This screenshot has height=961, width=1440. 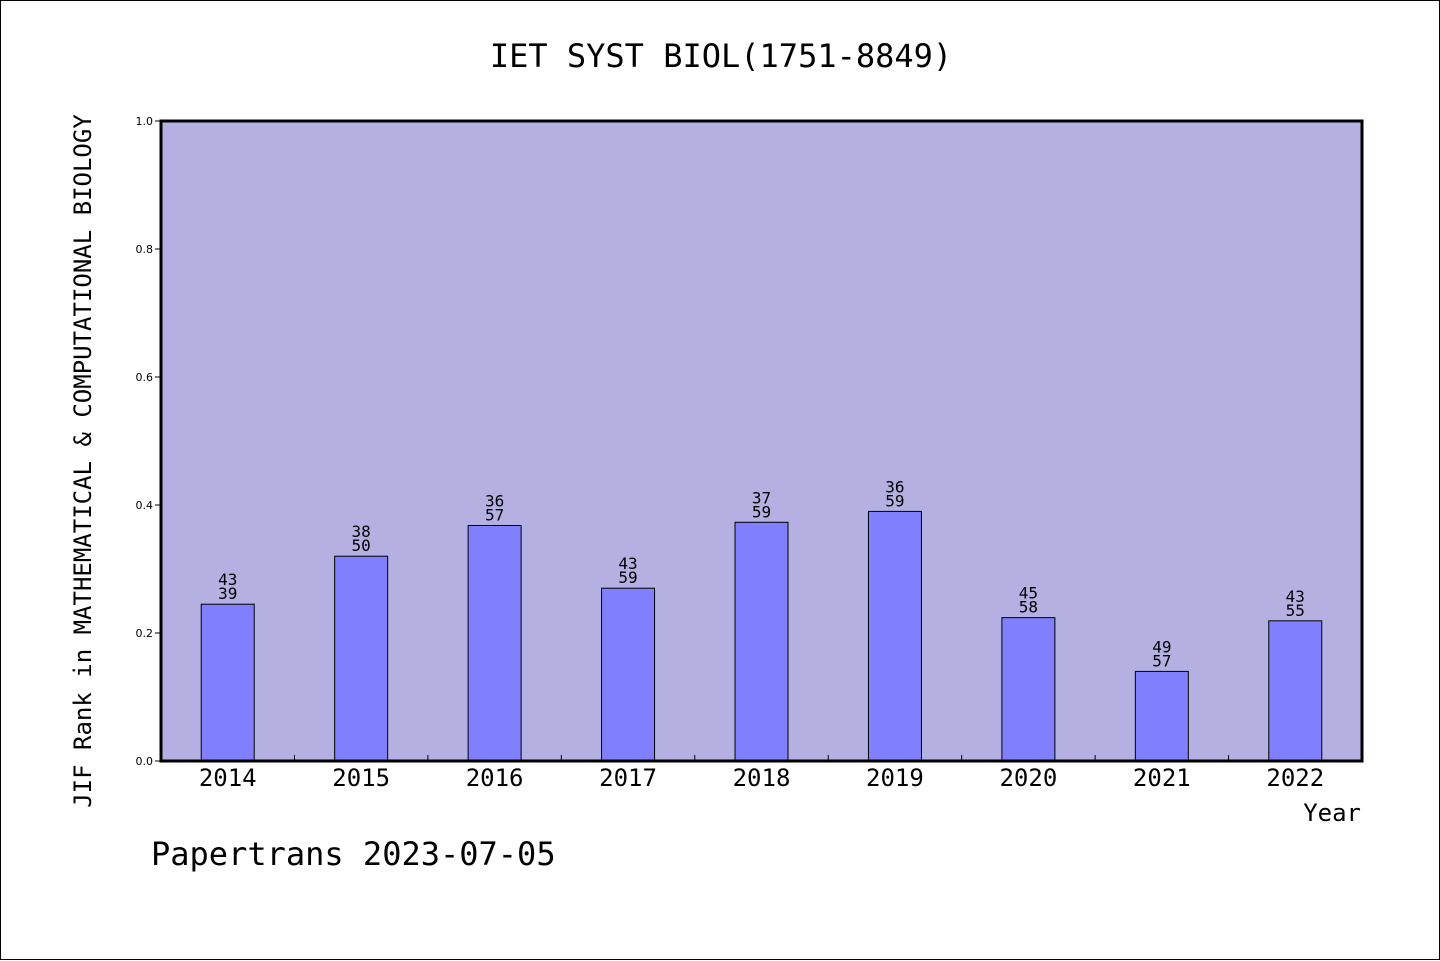 What do you see at coordinates (145, 633) in the screenshot?
I see `y-tick-label: 0.2` at bounding box center [145, 633].